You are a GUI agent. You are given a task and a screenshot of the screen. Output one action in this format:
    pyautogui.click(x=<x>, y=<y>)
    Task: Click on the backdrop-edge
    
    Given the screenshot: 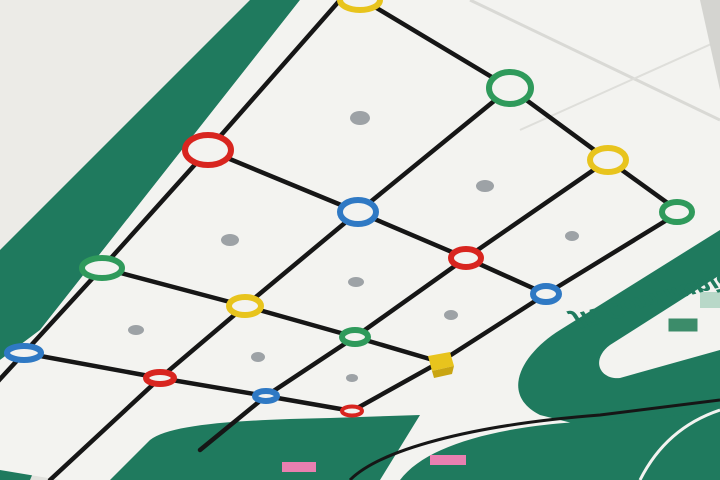 What is the action you would take?
    pyautogui.click(x=710, y=45)
    